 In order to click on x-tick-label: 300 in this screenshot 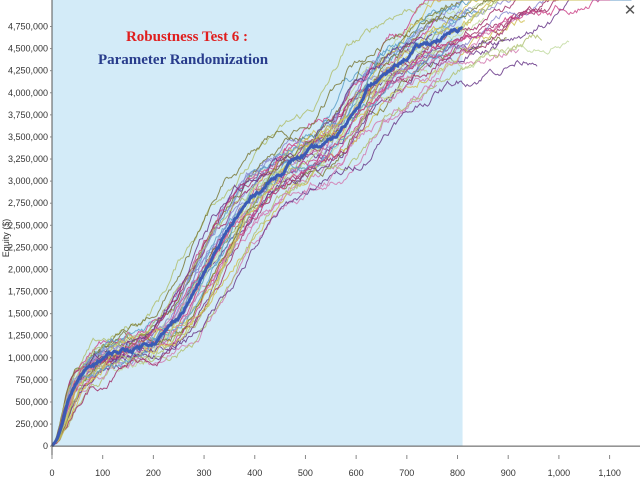, I will do `click(204, 473)`.